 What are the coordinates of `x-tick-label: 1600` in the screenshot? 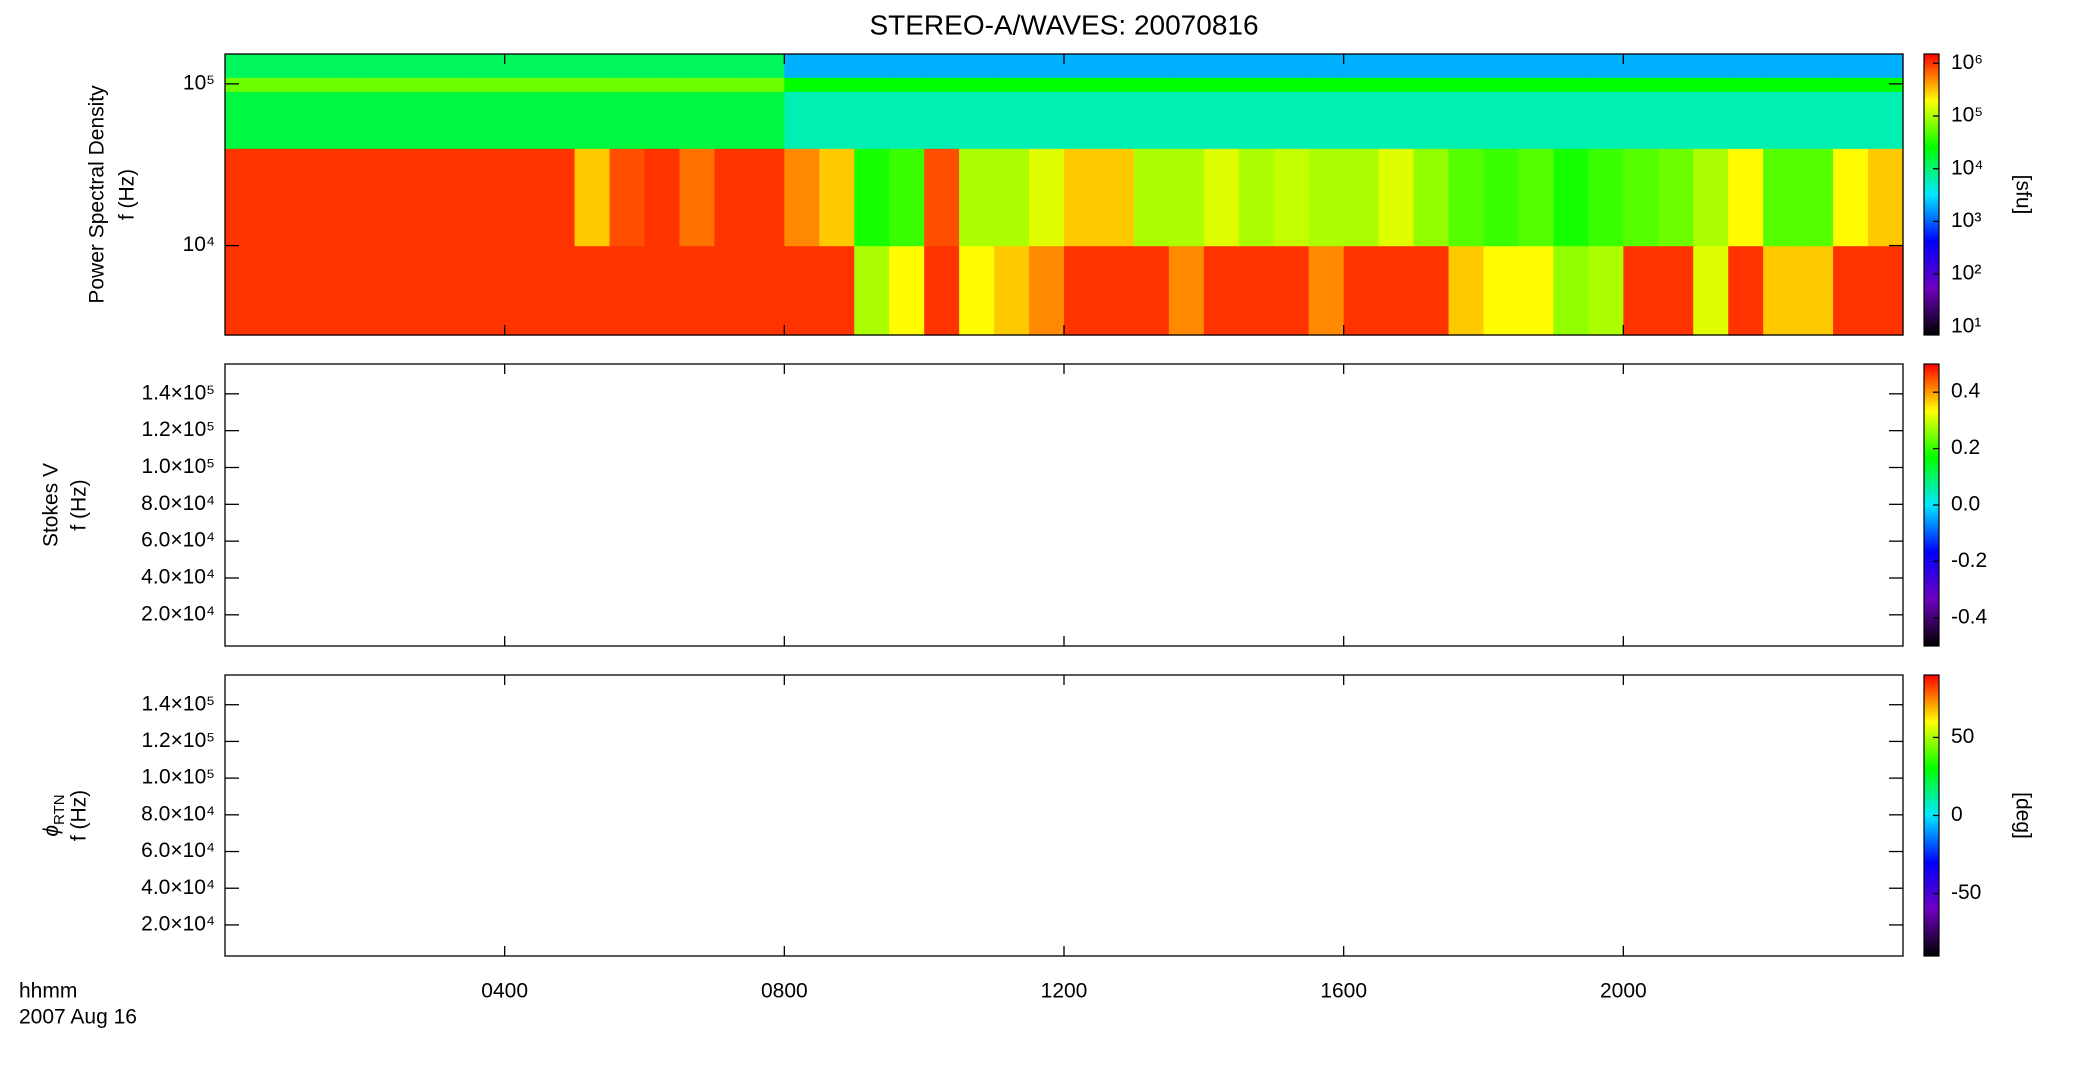 It's located at (1343, 991).